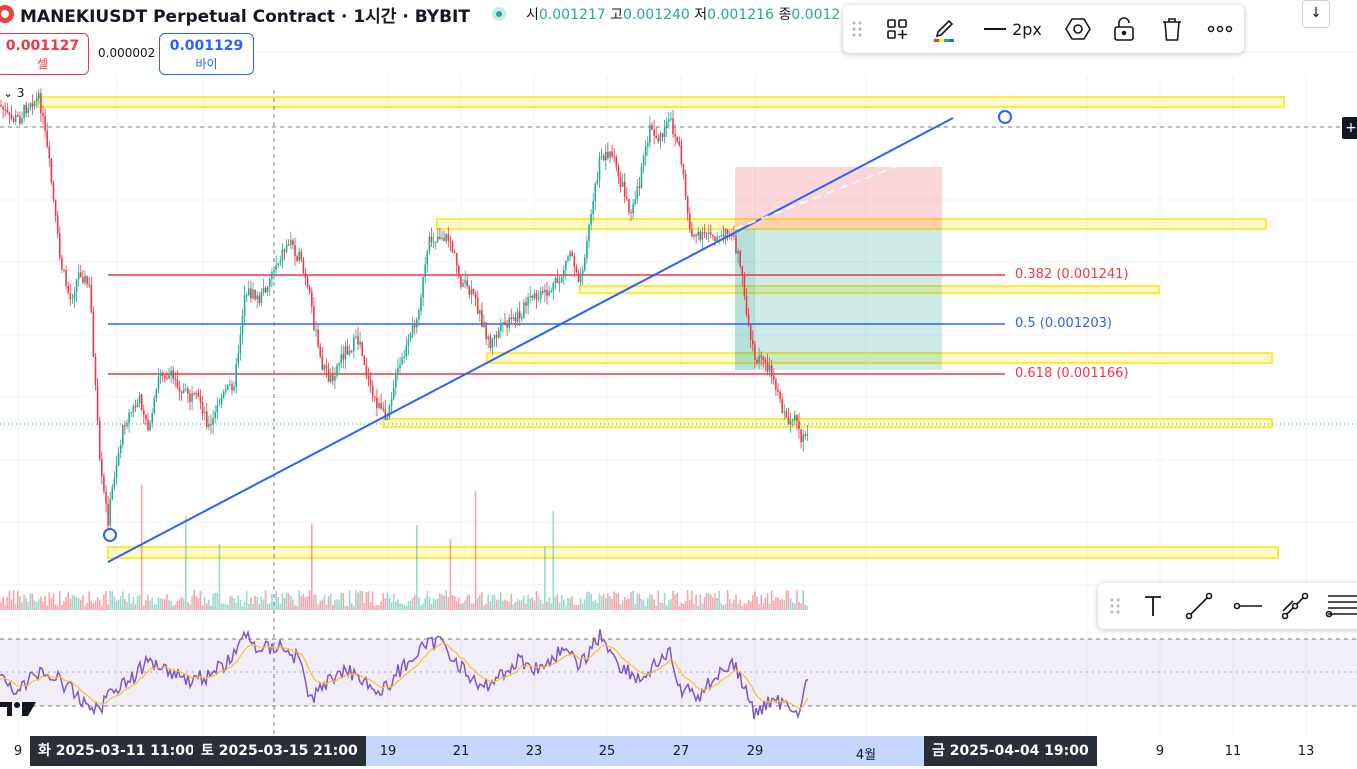  What do you see at coordinates (1124, 29) in the screenshot?
I see `unlock-icon` at bounding box center [1124, 29].